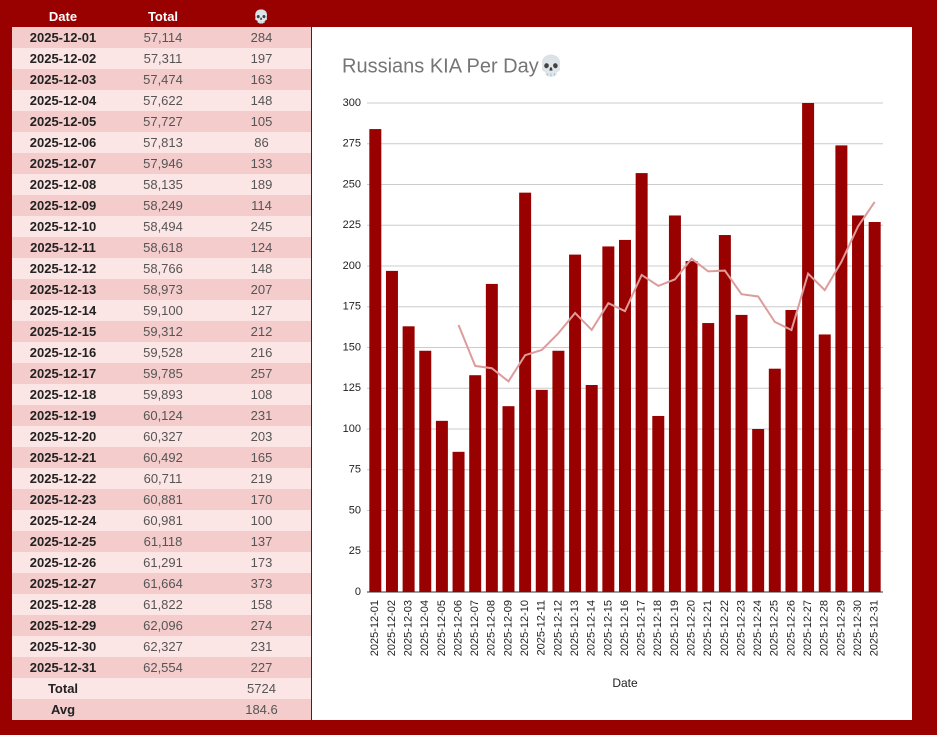 The width and height of the screenshot is (937, 735). What do you see at coordinates (558, 628) in the screenshot?
I see `x-tick-label: 2025-12-12` at bounding box center [558, 628].